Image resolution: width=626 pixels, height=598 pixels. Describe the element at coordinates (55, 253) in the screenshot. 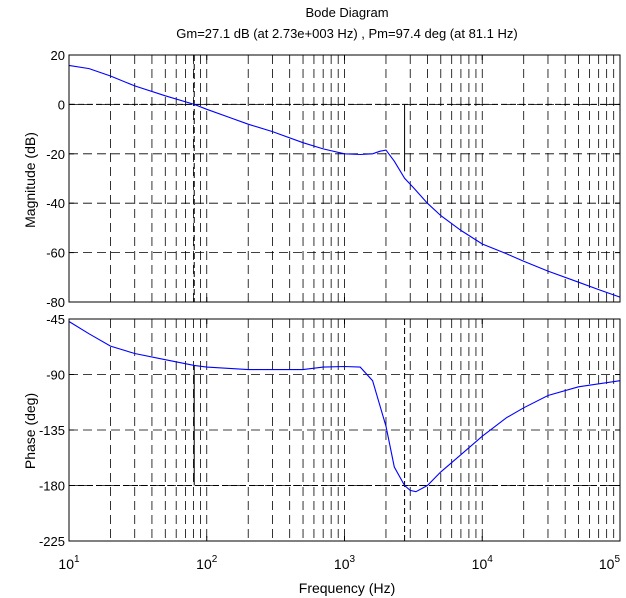

I see `mag-y-tick-label: -60` at that location.